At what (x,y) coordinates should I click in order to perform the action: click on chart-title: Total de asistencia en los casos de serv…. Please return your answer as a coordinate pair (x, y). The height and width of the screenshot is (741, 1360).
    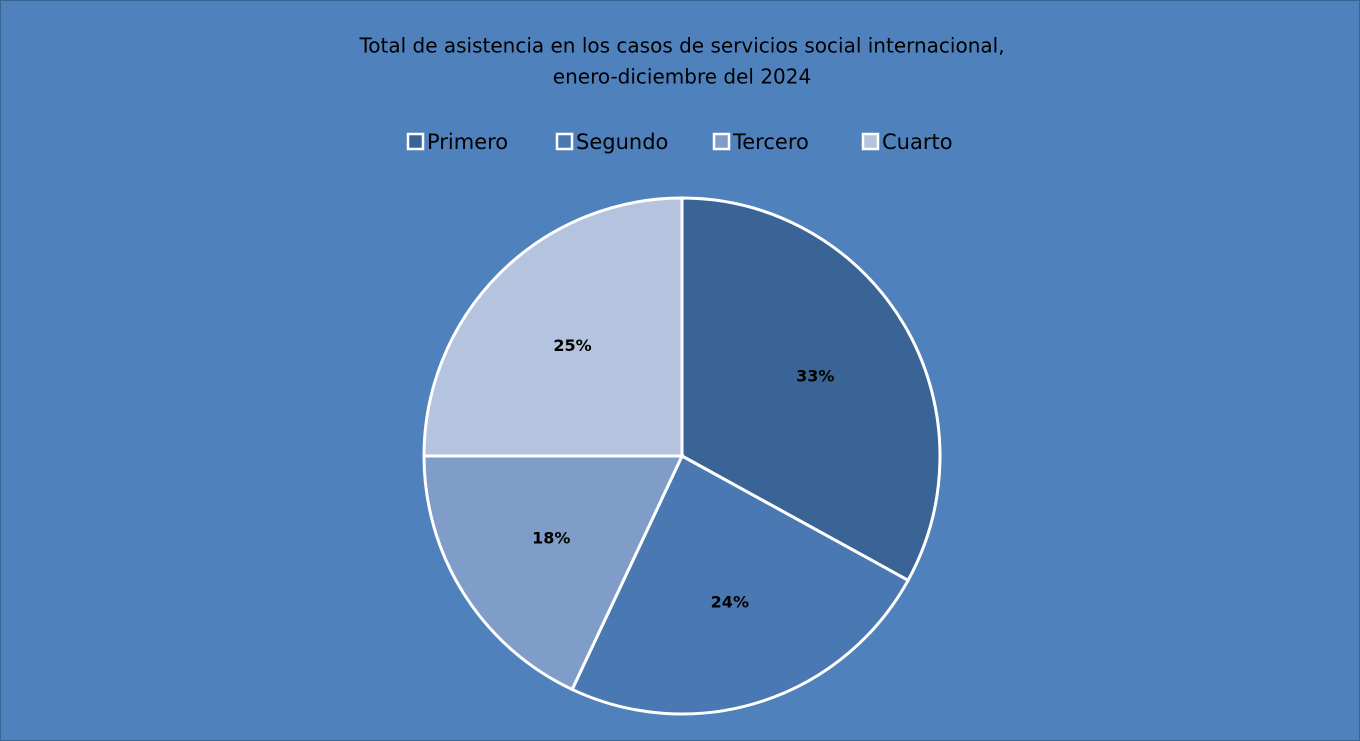
    Looking at the image, I should click on (681, 46).